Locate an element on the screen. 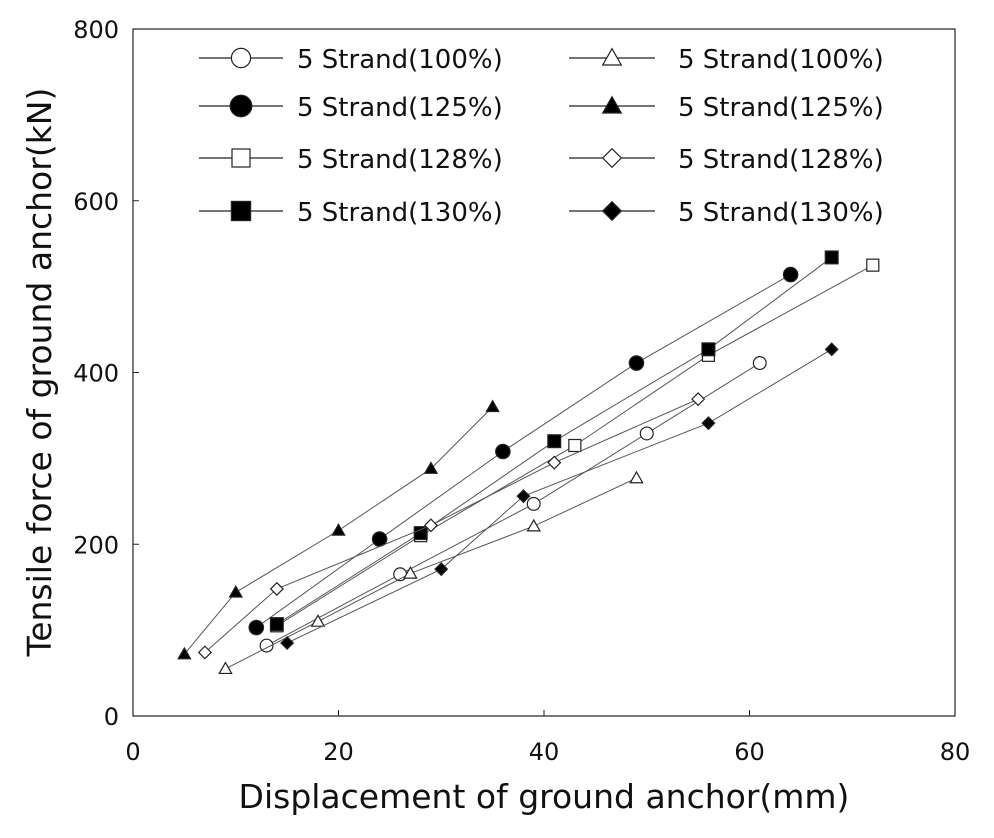 This screenshot has height=838, width=994. y-tick-label: 200 is located at coordinates (96, 545).